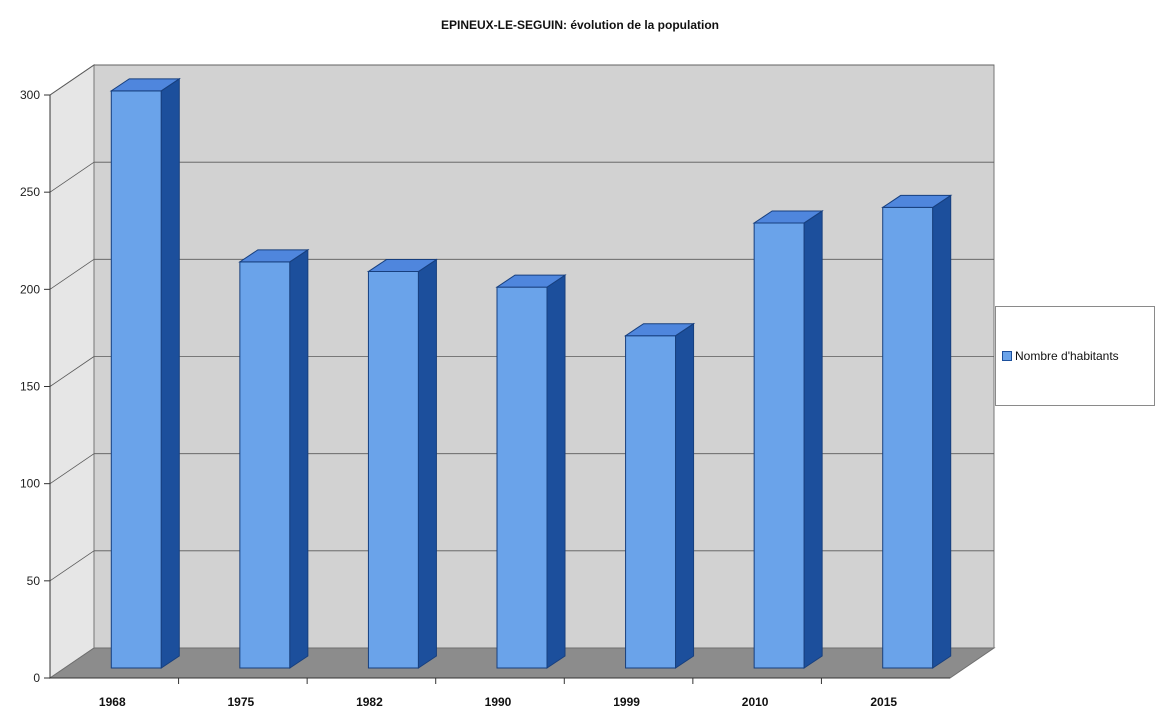 Image resolution: width=1160 pixels, height=710 pixels. What do you see at coordinates (755, 702) in the screenshot?
I see `x-tick-label: 2010` at bounding box center [755, 702].